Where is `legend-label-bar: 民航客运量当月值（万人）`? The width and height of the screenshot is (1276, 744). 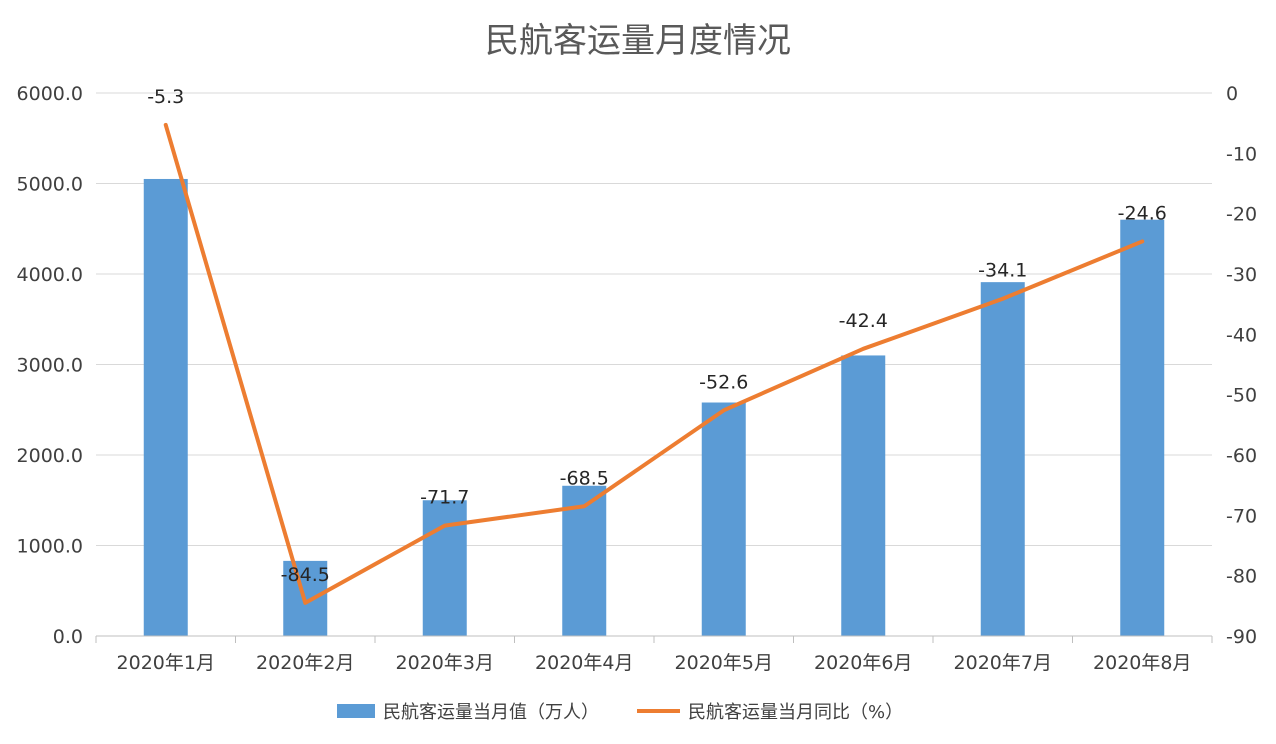 legend-label-bar: 民航客运量当月值（万人） is located at coordinates (491, 712).